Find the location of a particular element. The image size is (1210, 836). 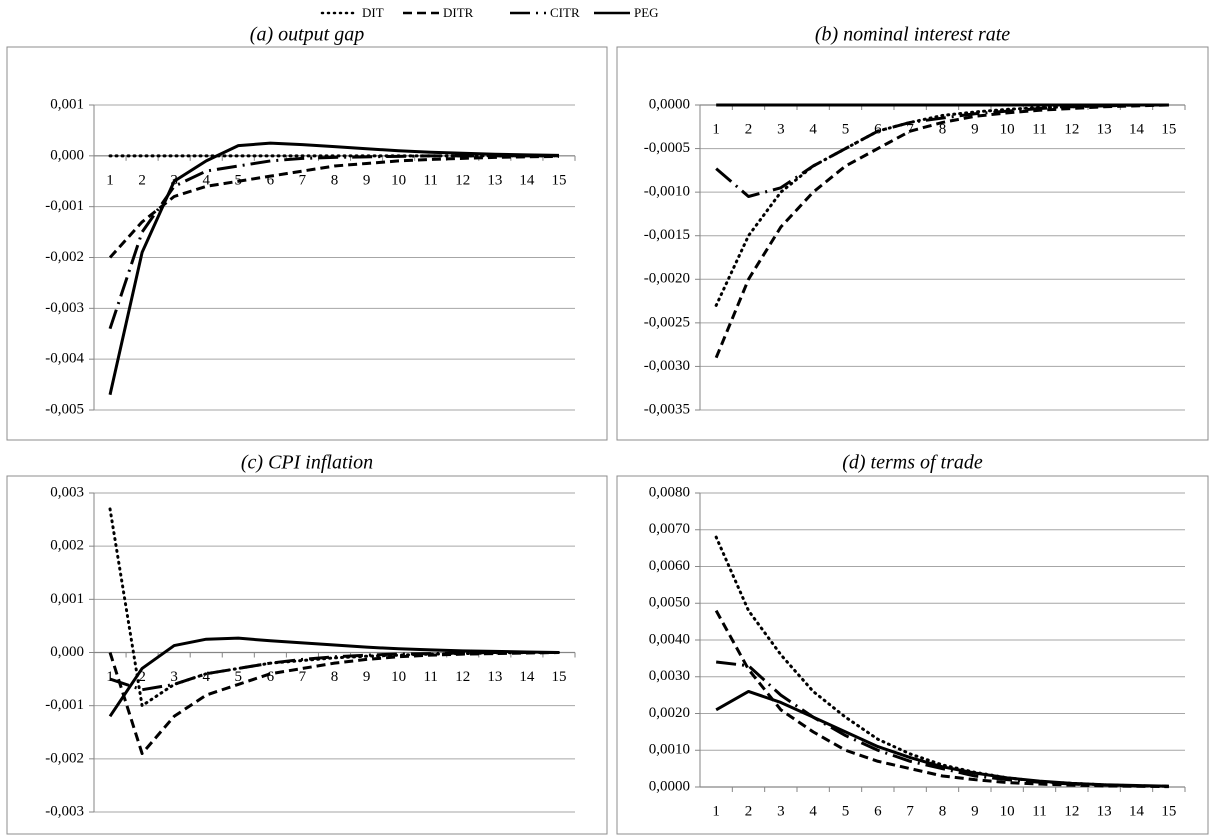

y-tick-label: -0,0010 is located at coordinates (667, 192).